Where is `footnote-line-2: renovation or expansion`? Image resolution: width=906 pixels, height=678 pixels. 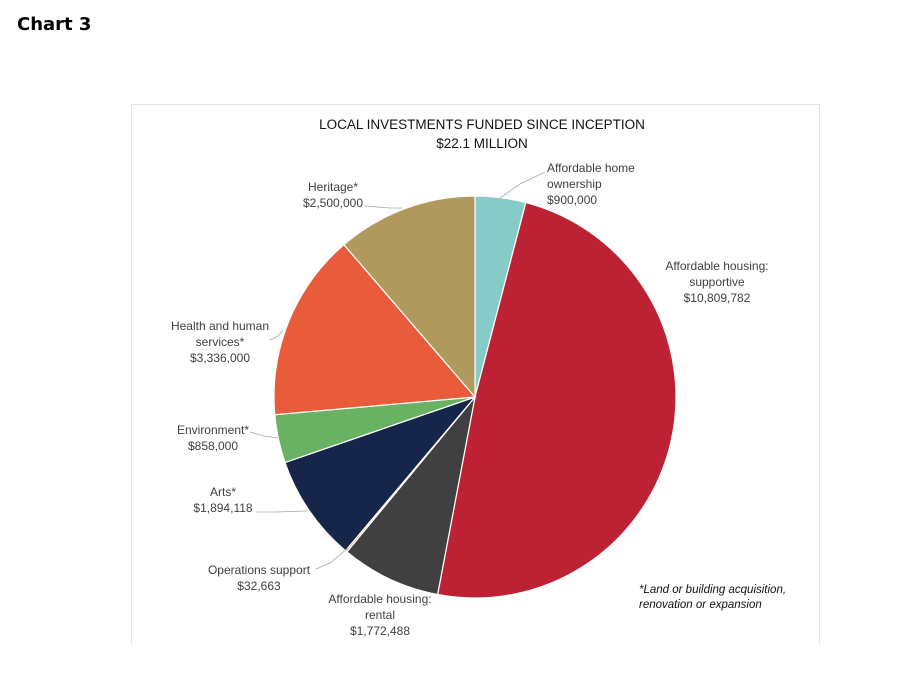
footnote-line-2: renovation or expansion is located at coordinates (700, 605).